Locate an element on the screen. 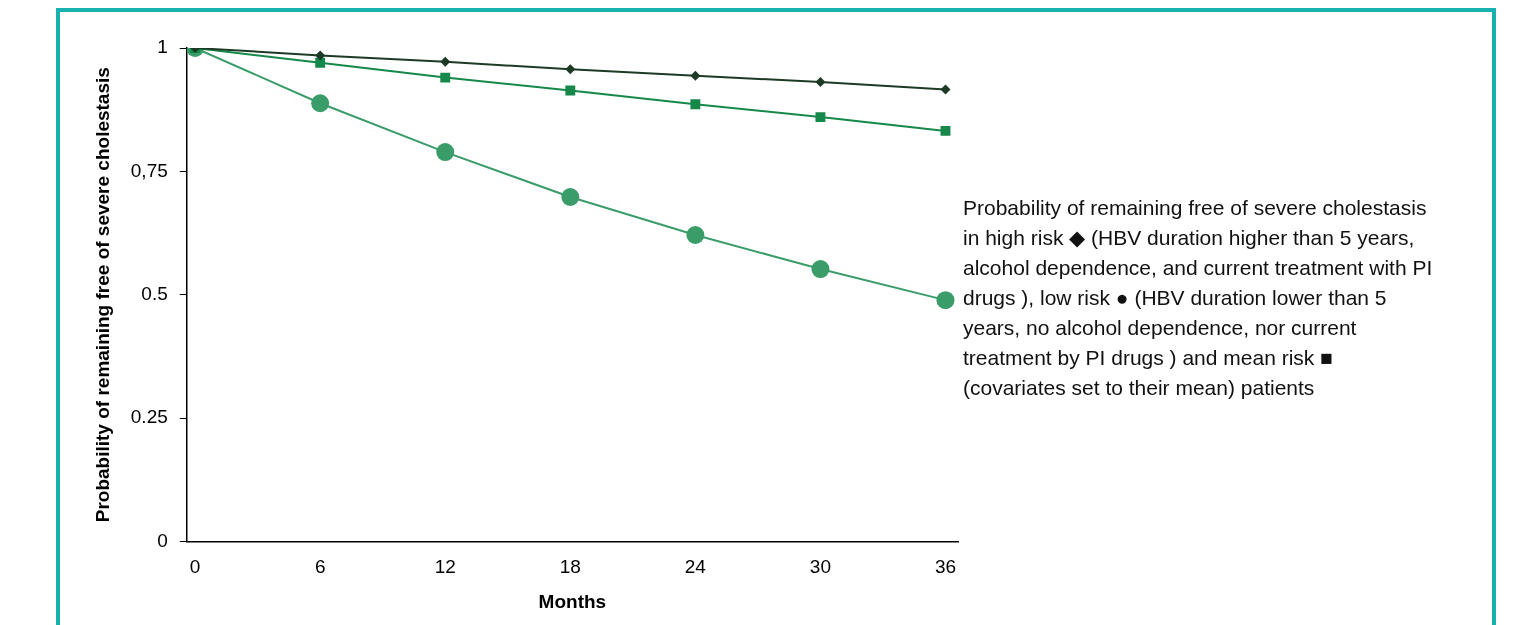 This screenshot has width=1513, height=625. x-tick-label: 12 is located at coordinates (445, 567).